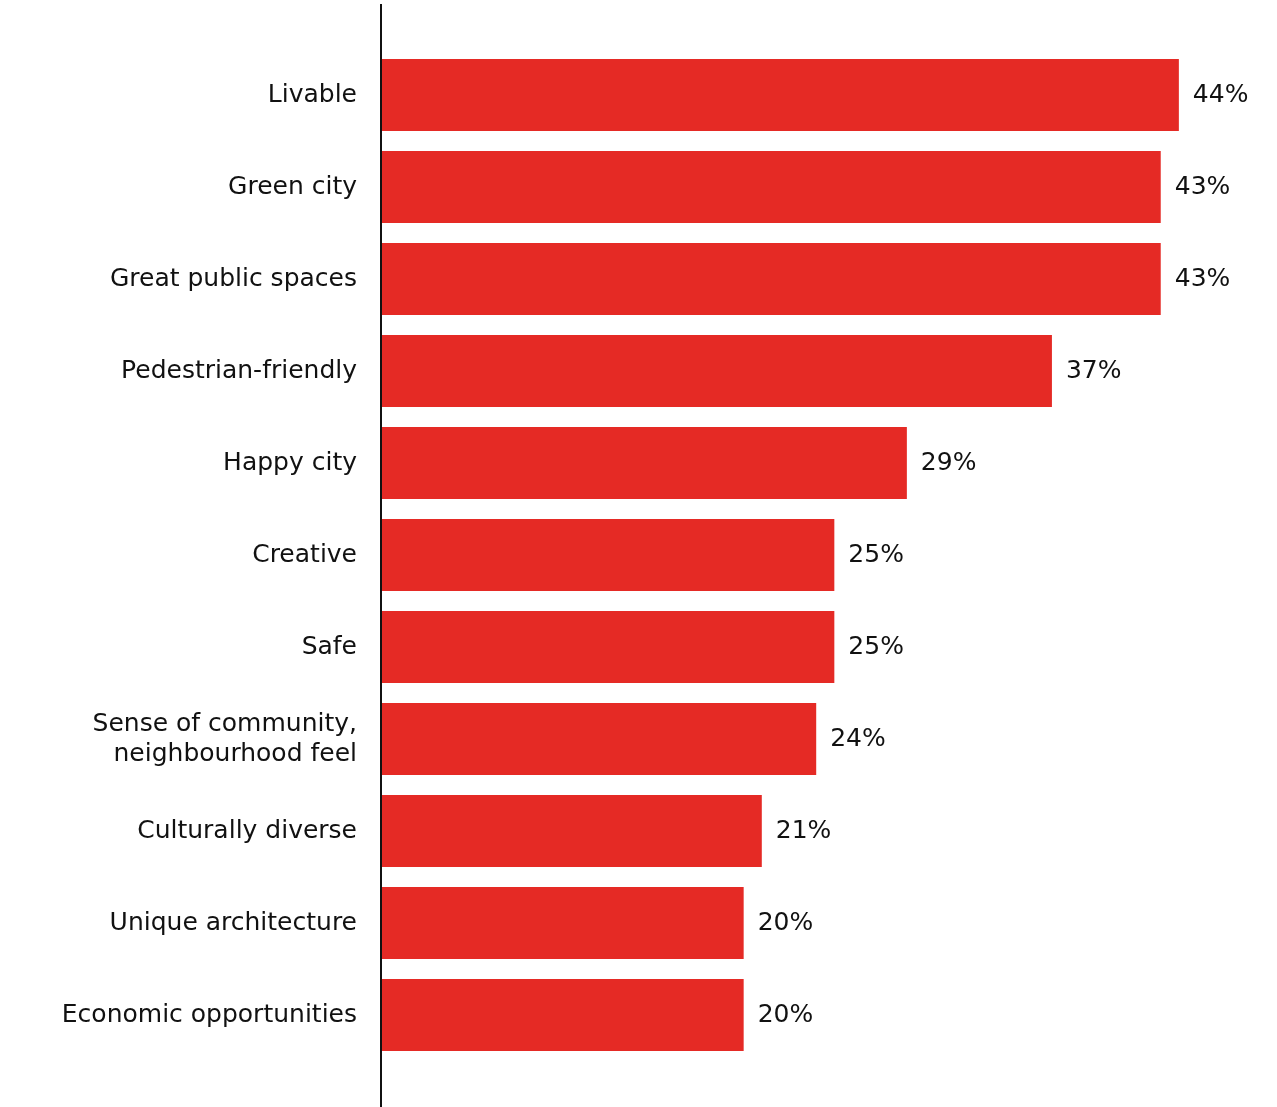  What do you see at coordinates (948, 461) in the screenshot?
I see `data-label: 29%` at bounding box center [948, 461].